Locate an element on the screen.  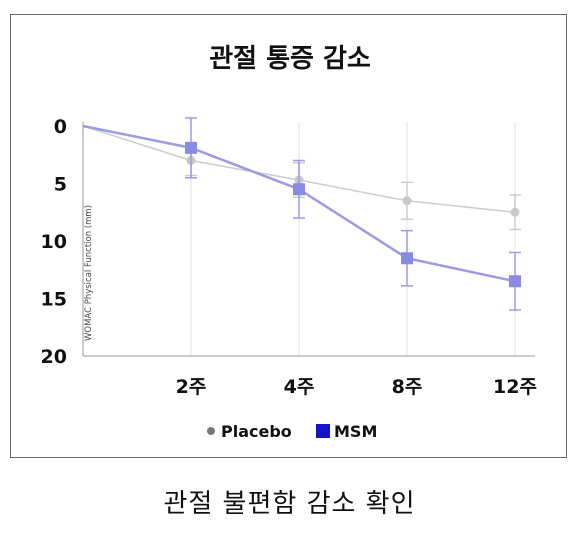
y-axis-label: WOMAC Physical Function (mm) is located at coordinates (89, 273).